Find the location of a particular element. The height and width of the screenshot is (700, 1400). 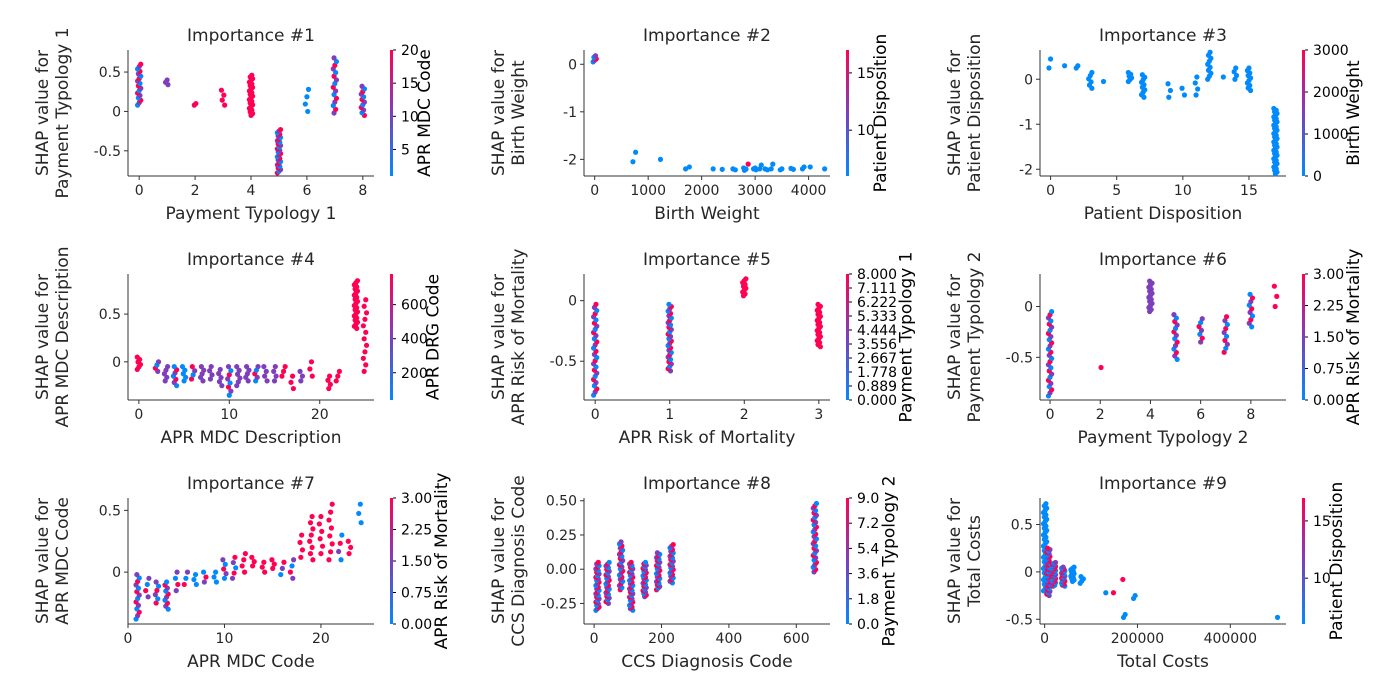

x-tick-label: 6 is located at coordinates (306, 191).